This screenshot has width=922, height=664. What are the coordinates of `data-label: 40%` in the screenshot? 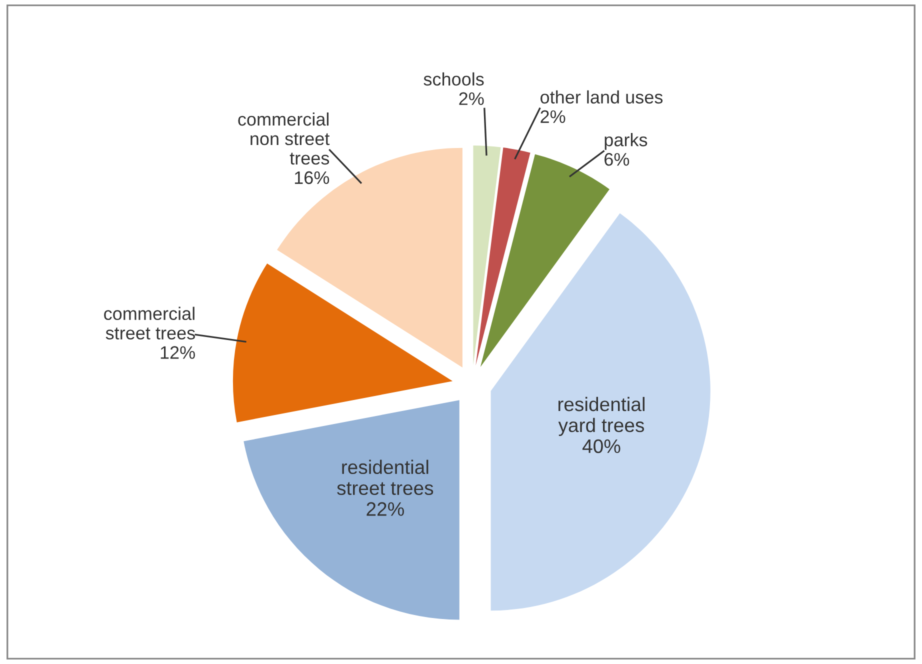 It's located at (601, 446).